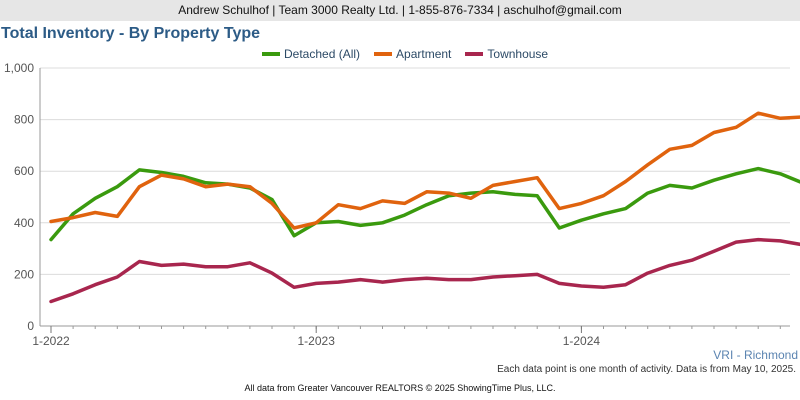  Describe the element at coordinates (582, 341) in the screenshot. I see `x-tick-label: 1-2024` at that location.